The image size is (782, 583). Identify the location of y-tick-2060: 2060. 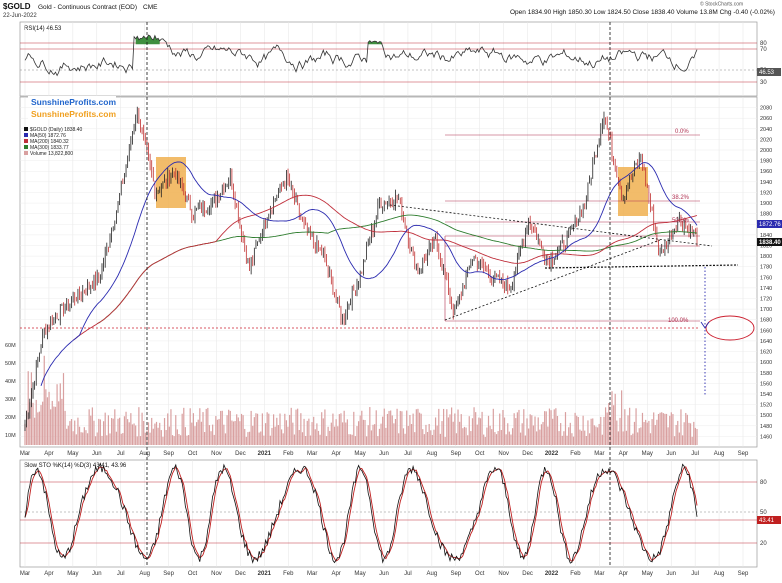
(766, 119).